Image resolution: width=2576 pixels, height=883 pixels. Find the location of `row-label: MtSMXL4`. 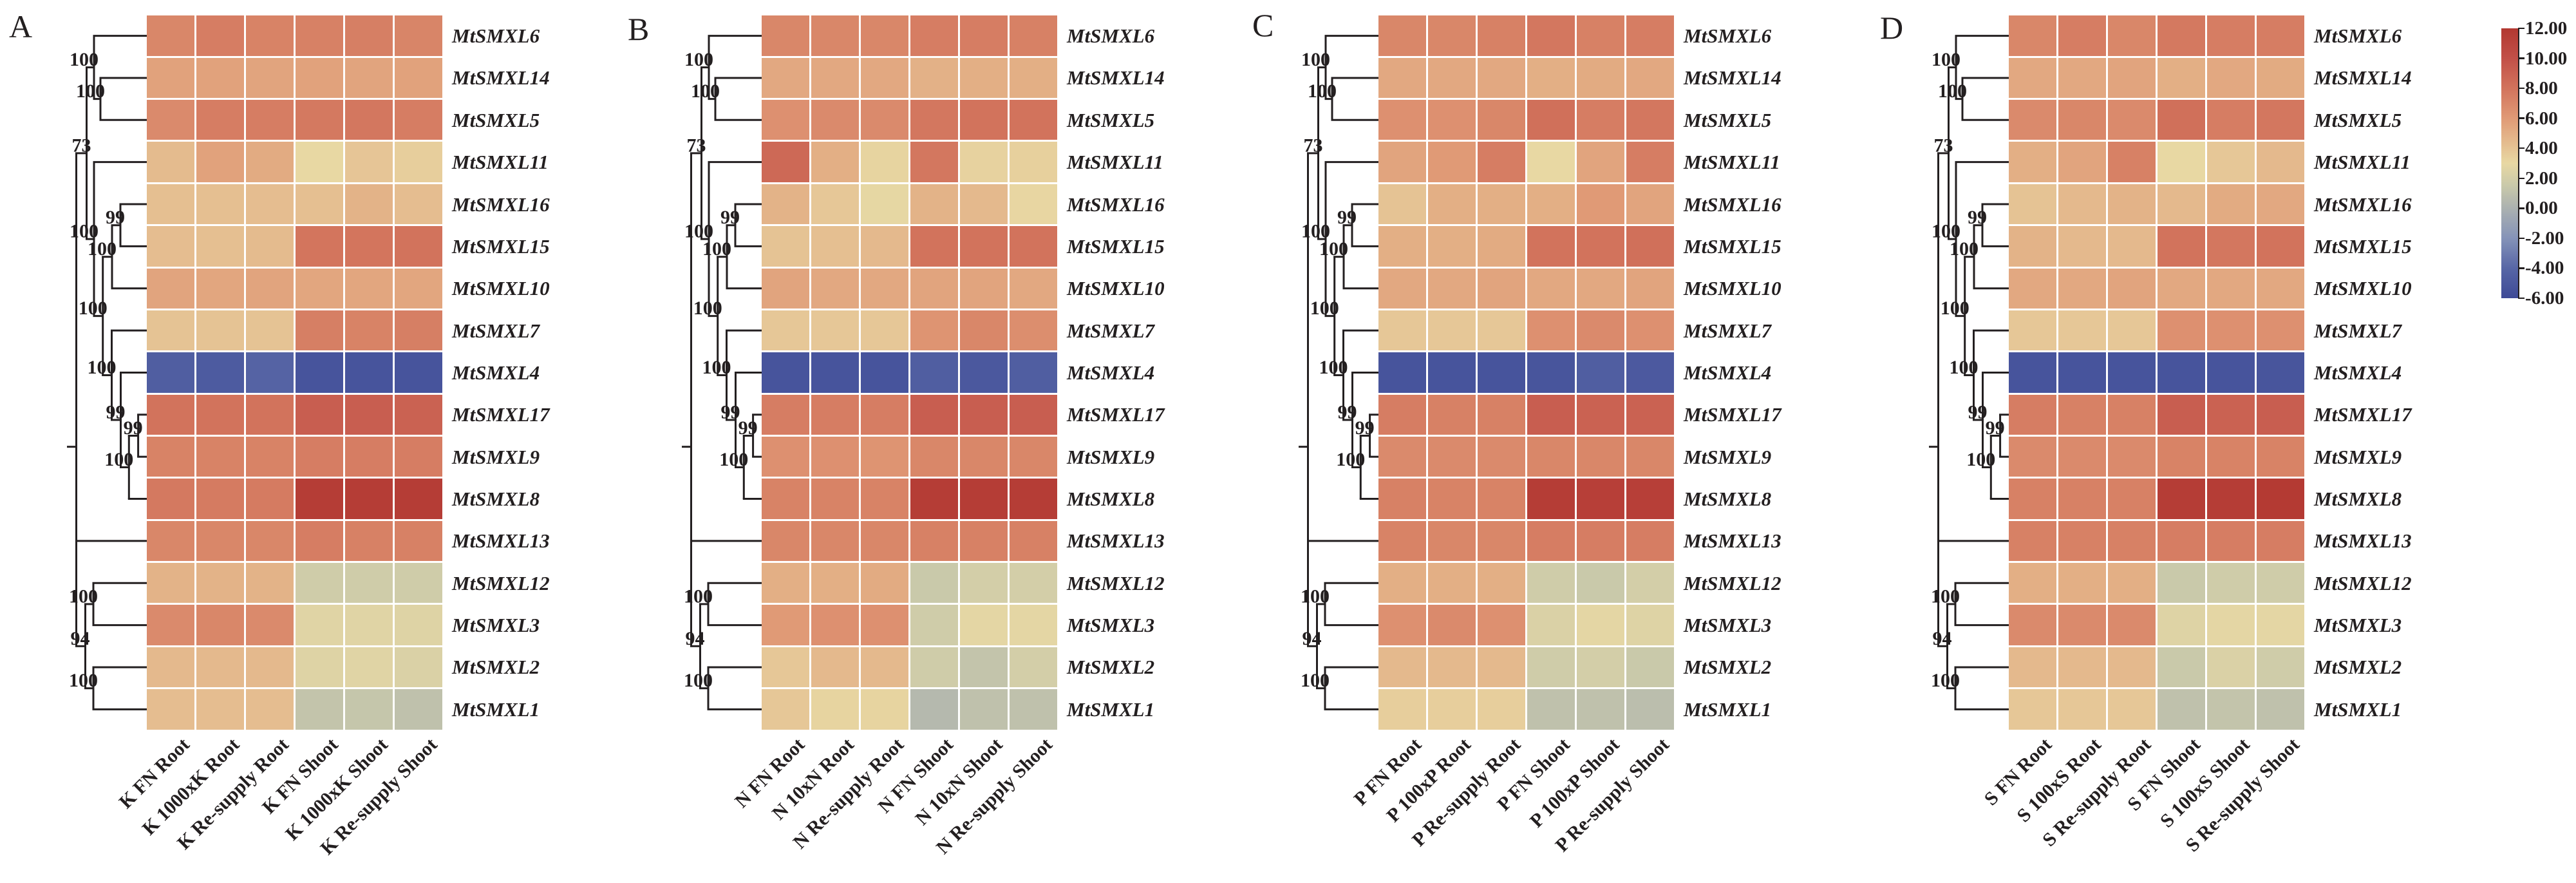

row-label: MtSMXL4 is located at coordinates (1111, 373).